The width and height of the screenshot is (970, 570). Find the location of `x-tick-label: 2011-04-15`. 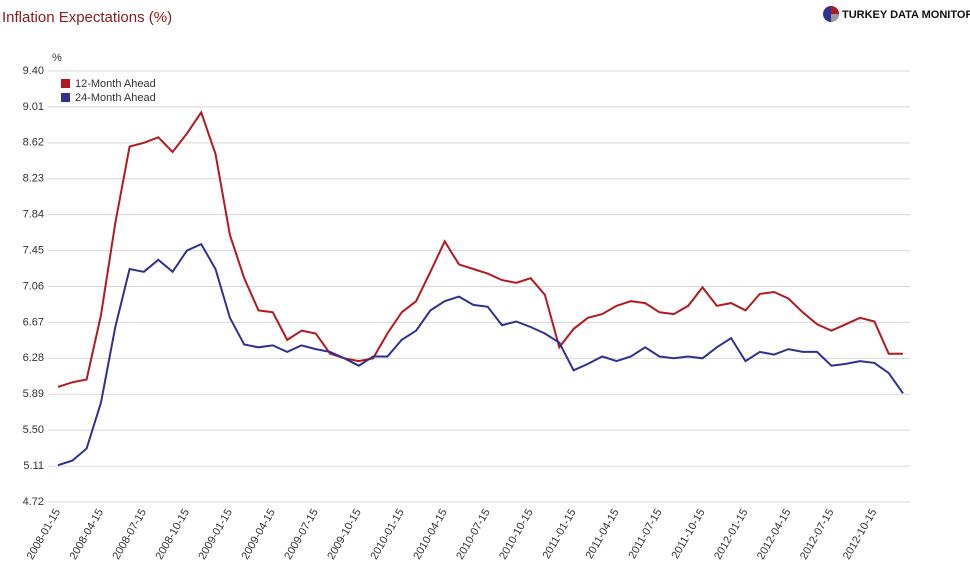

x-tick-label: 2011-04-15 is located at coordinates (603, 534).